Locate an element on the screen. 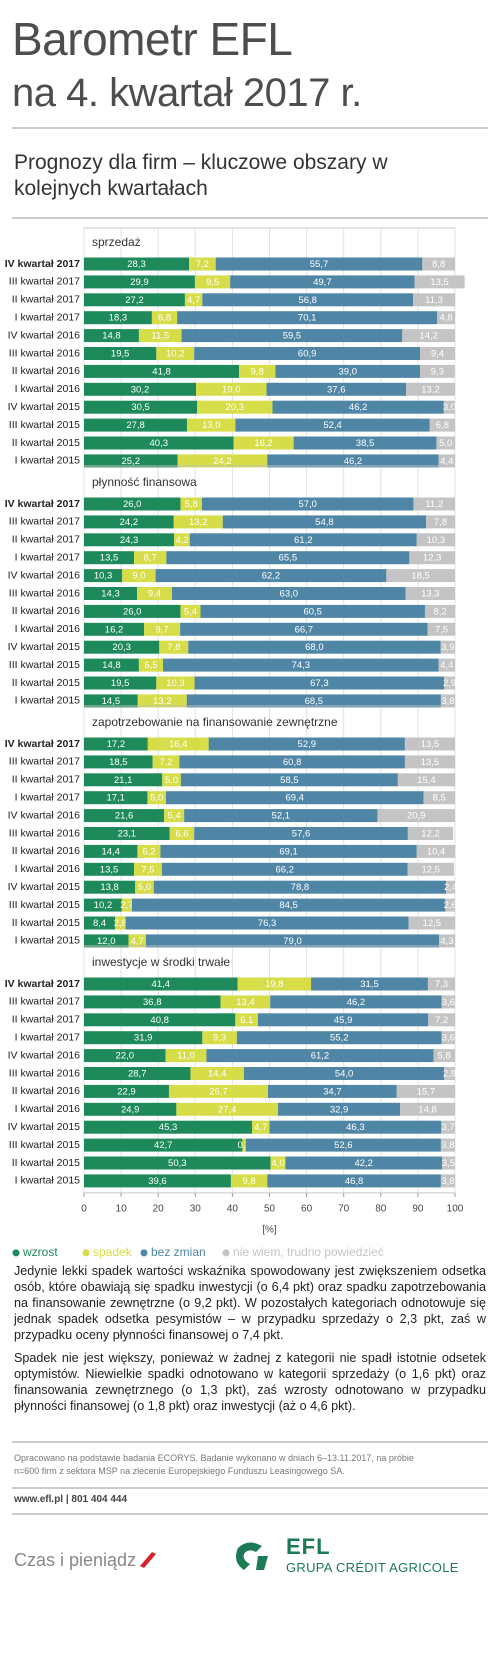  value-label: 17,2 is located at coordinates (116, 744).